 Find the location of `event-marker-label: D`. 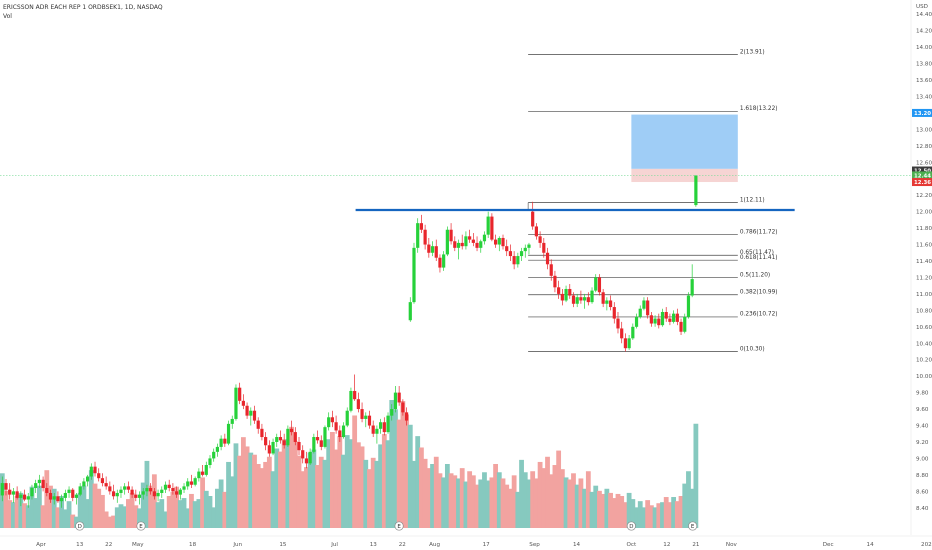

event-marker-label: D is located at coordinates (80, 527).